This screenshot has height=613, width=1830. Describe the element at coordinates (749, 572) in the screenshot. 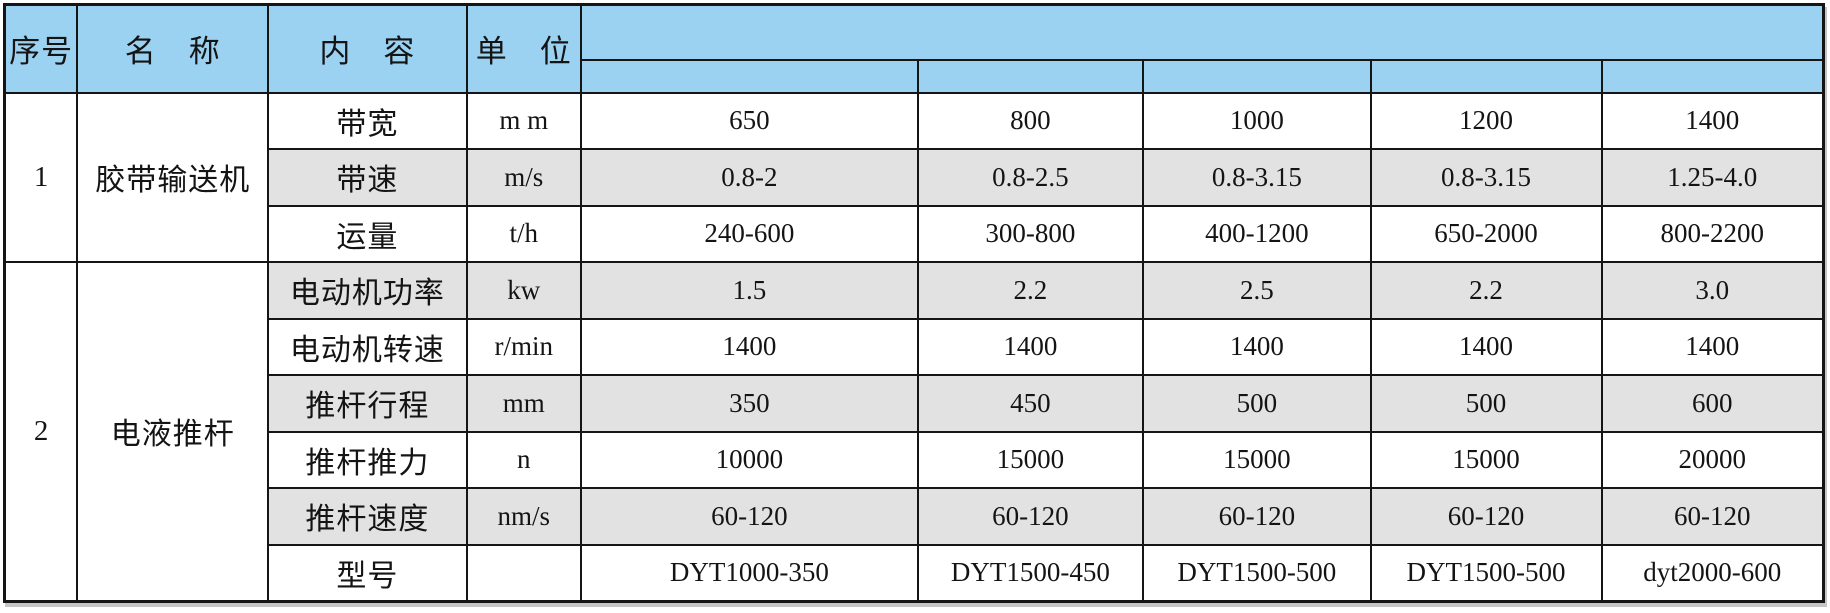

I see `cell-value: DYT1000-350` at that location.